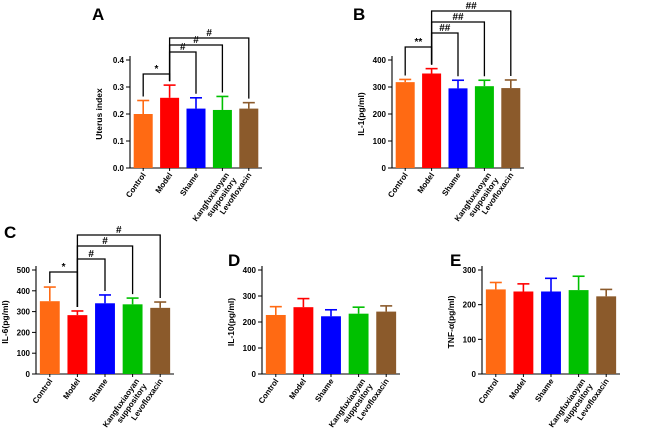 This screenshot has height=439, width=658. What do you see at coordinates (119, 114) in the screenshot?
I see `y-tick-label: 0.2` at bounding box center [119, 114].